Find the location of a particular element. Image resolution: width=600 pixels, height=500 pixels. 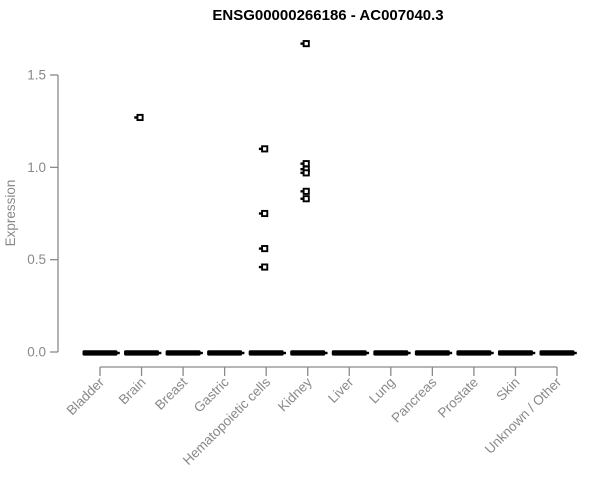

y-tick-label: 0.5 is located at coordinates (36, 259).